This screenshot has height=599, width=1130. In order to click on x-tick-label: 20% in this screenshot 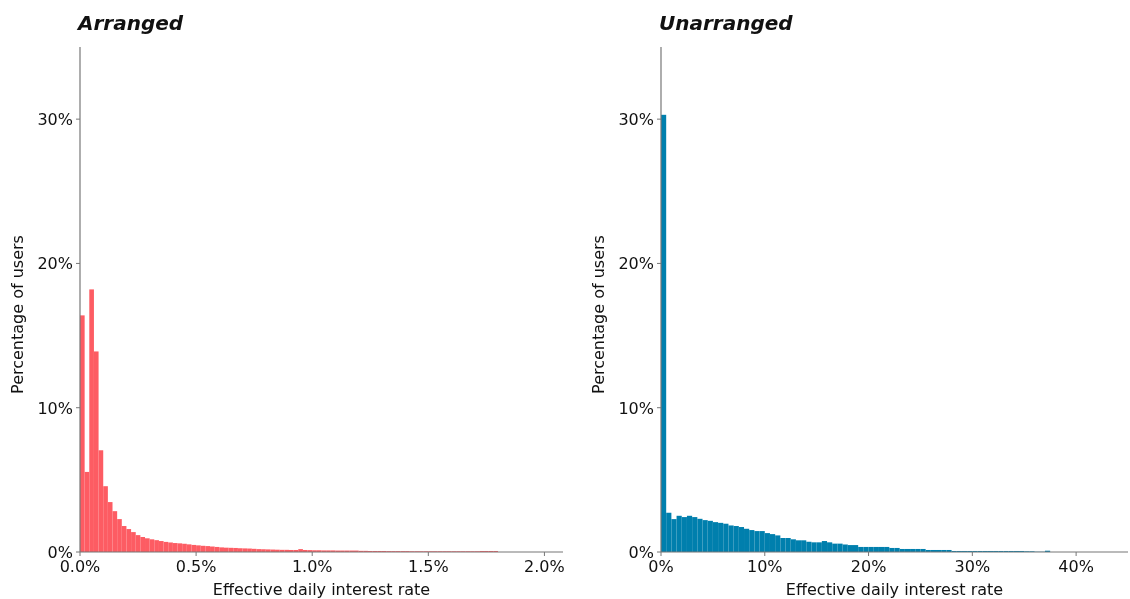, I will do `click(868, 566)`.